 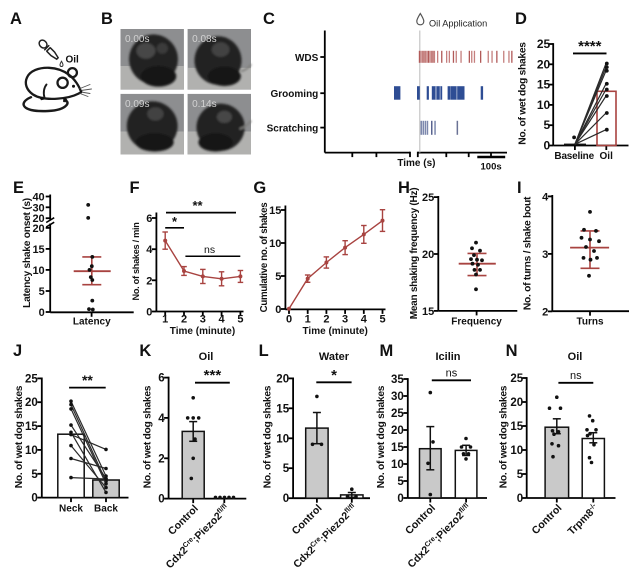 I want to click on svg-text: Neck, so click(x=71, y=509).